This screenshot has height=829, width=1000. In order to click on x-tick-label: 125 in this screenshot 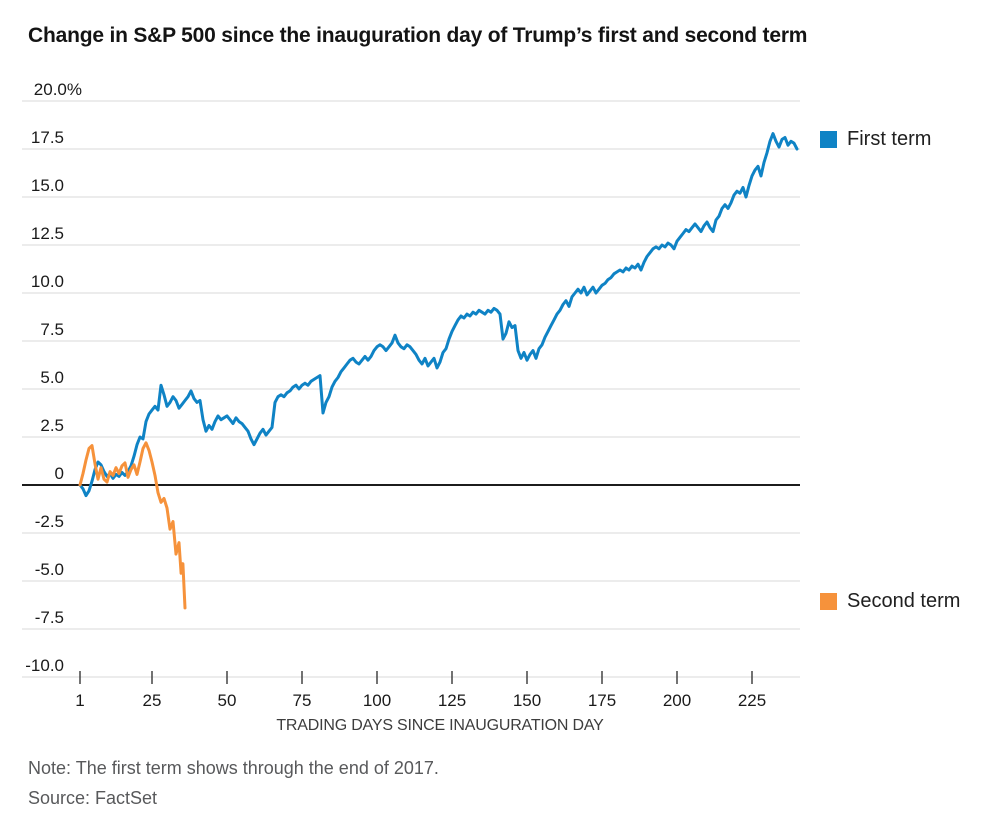, I will do `click(452, 700)`.